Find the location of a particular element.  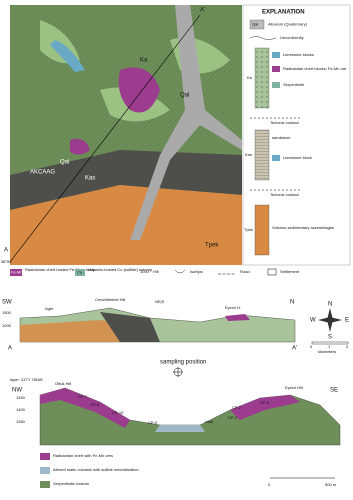

elevation-label: 1000 is located at coordinates (7, 325).